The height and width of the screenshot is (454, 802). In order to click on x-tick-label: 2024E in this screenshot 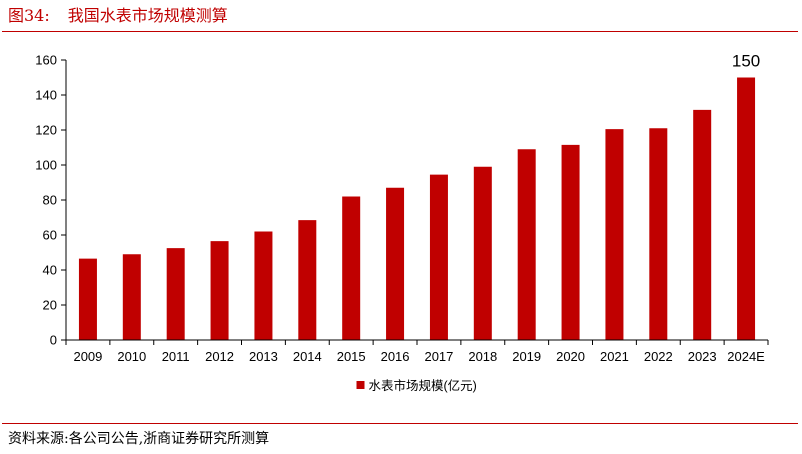, I will do `click(746, 356)`.